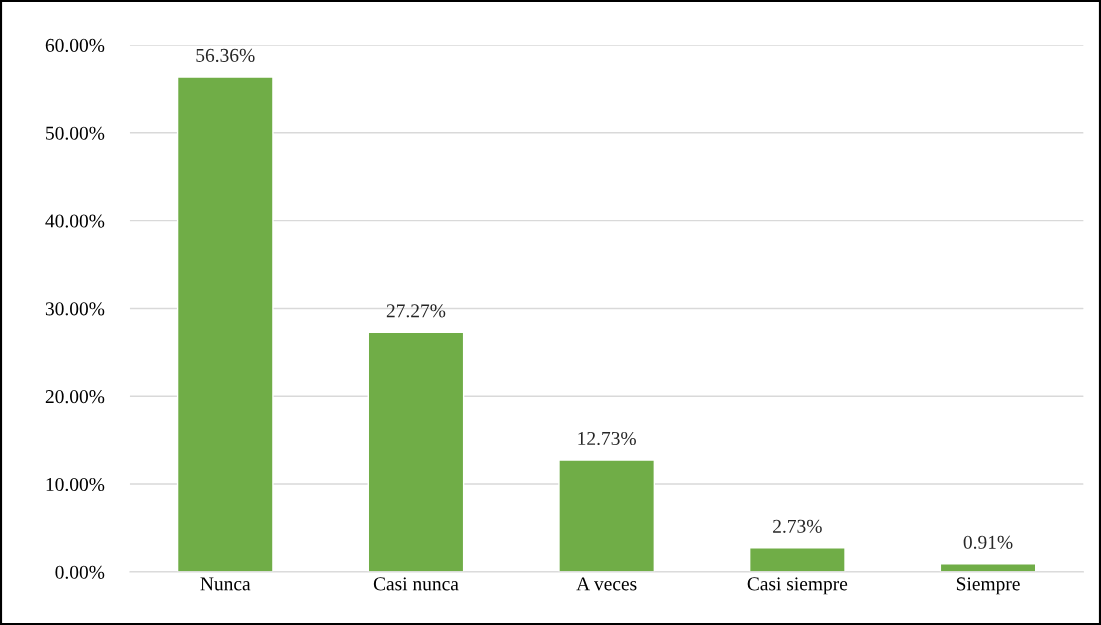 This screenshot has width=1101, height=625. What do you see at coordinates (75, 397) in the screenshot?
I see `y-tick-label: 20.00%` at bounding box center [75, 397].